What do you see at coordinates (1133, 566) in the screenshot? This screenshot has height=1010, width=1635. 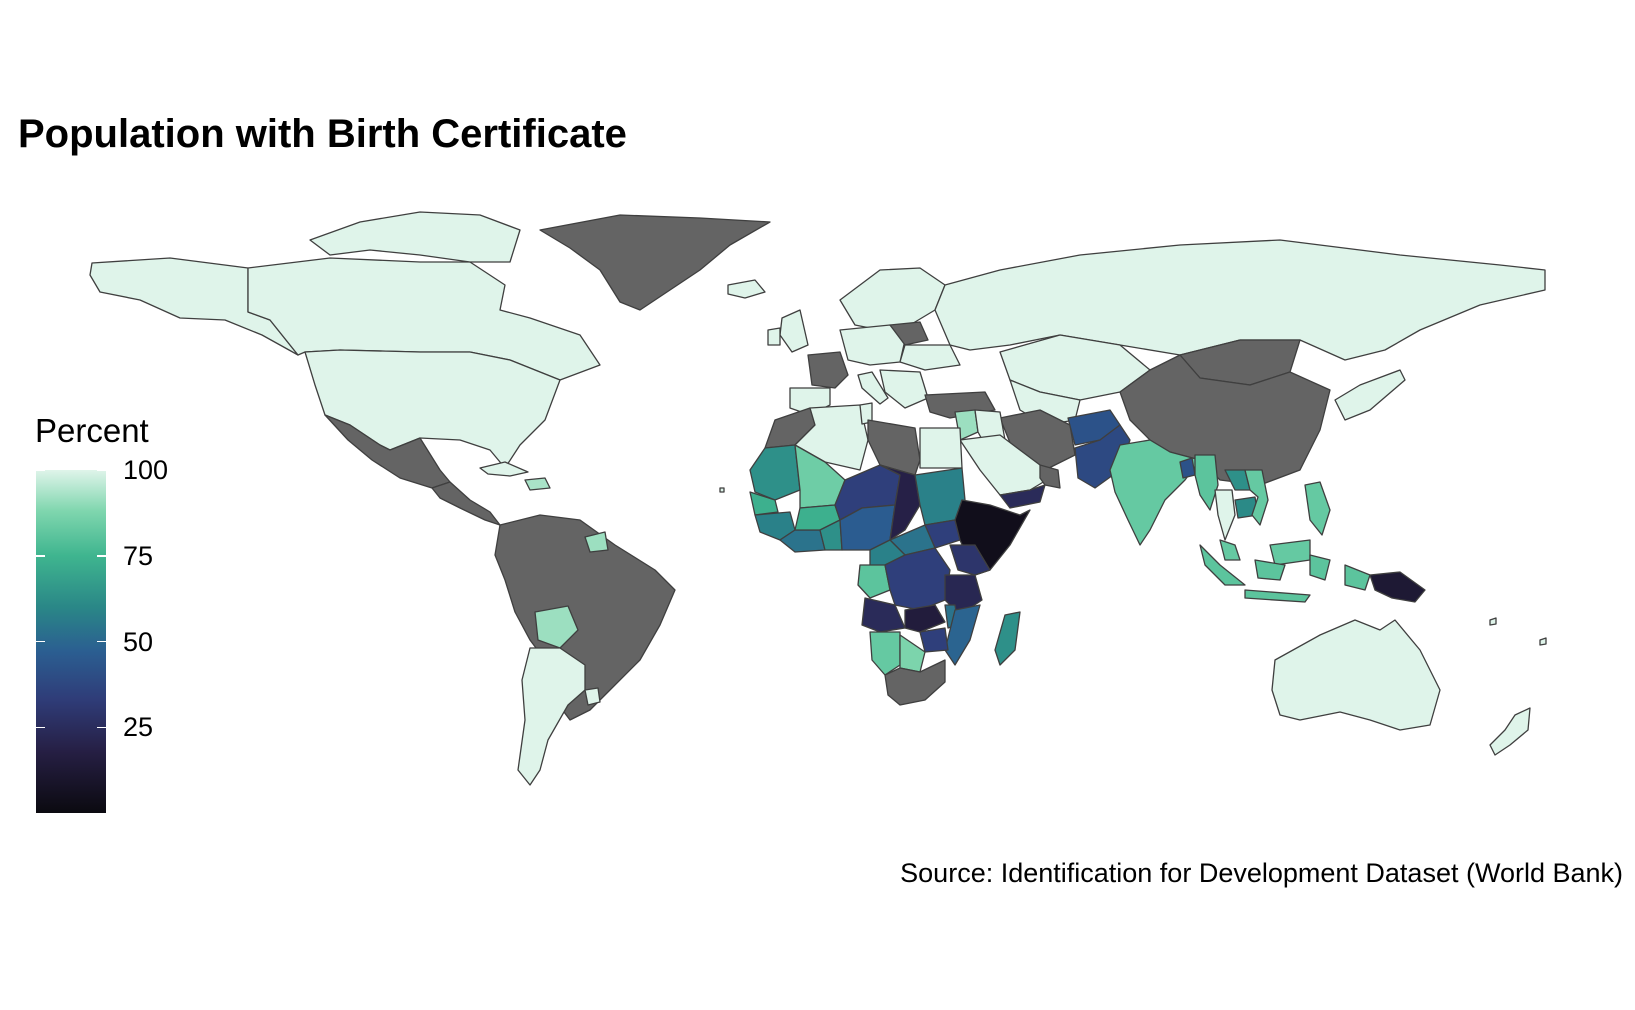 I see `region-islands` at bounding box center [1133, 566].